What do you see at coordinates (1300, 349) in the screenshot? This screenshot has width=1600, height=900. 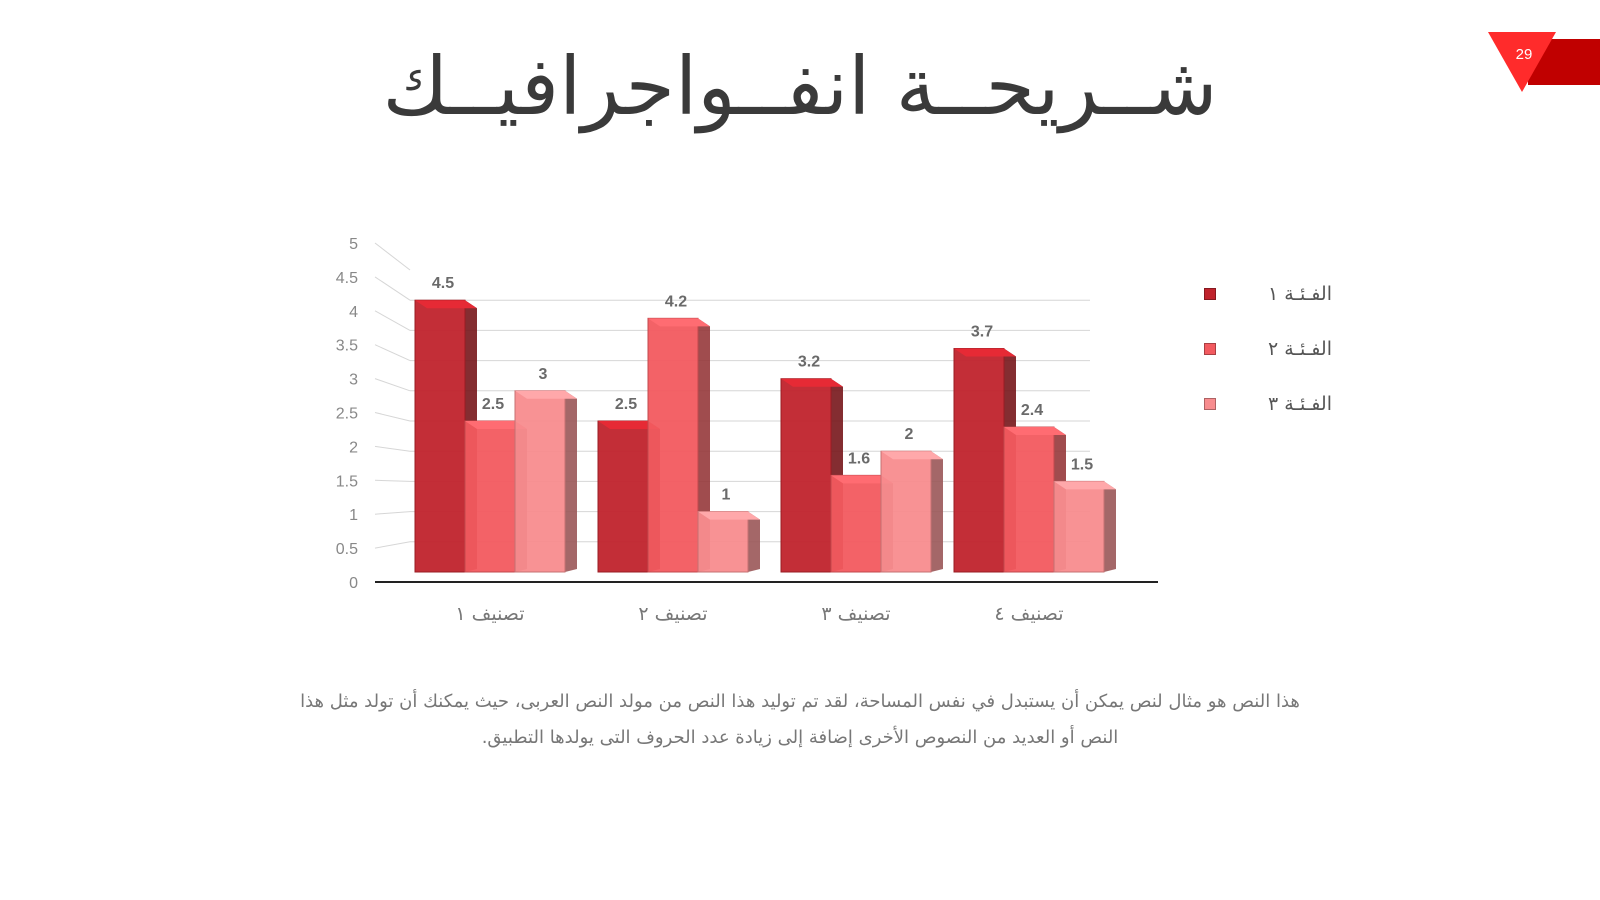 I see `legend-label-2: الفـئـة ٢` at bounding box center [1300, 349].